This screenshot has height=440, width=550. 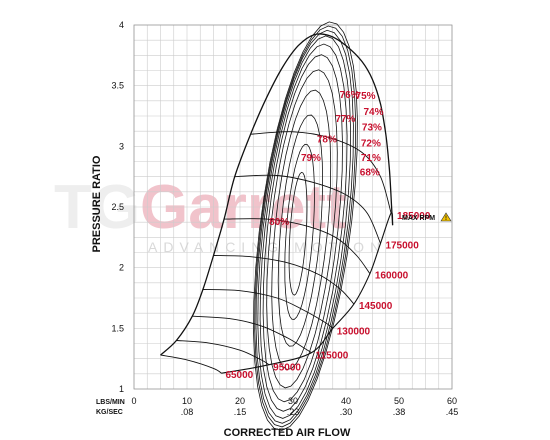 What do you see at coordinates (239, 375) in the screenshot?
I see `speed-label-65000: 65000` at bounding box center [239, 375].